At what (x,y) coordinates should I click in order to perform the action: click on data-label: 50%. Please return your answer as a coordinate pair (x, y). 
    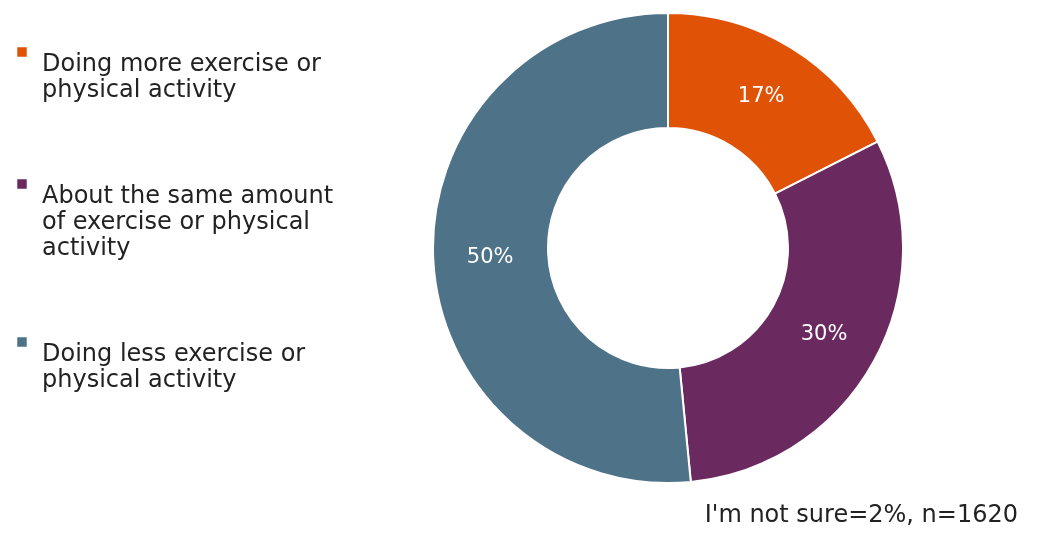
    Looking at the image, I should click on (490, 255).